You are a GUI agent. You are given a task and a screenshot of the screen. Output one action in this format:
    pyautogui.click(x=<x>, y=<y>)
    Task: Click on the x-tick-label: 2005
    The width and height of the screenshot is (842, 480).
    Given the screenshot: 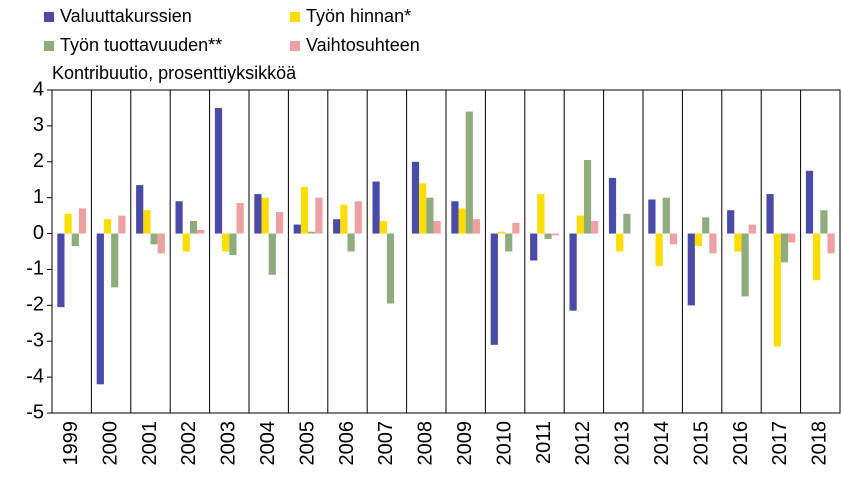 What is the action you would take?
    pyautogui.click(x=307, y=443)
    